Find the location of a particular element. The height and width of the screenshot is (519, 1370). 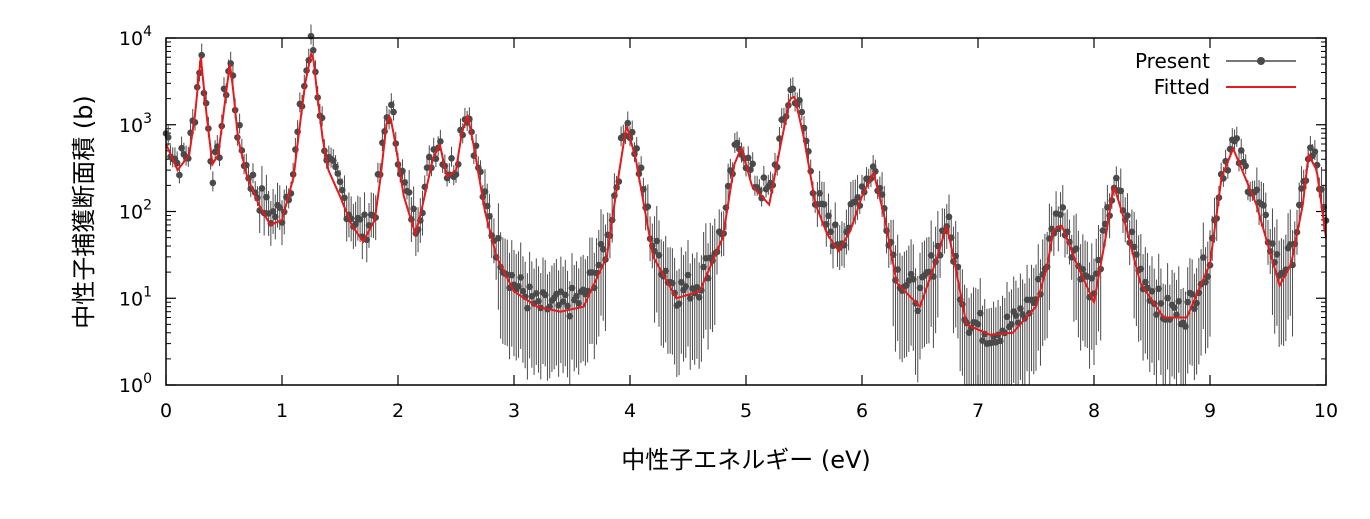

y-axis-title: 中性子捕獲断面積 (b) is located at coordinates (84, 212).